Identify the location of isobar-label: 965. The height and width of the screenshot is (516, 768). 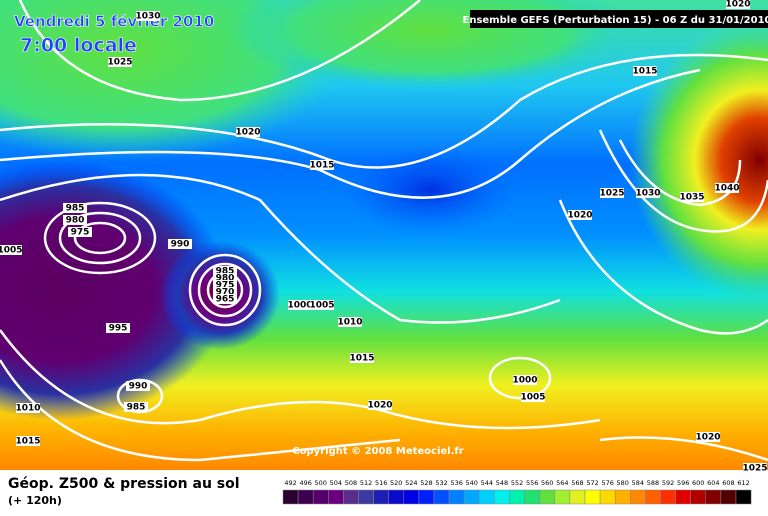
(225, 300).